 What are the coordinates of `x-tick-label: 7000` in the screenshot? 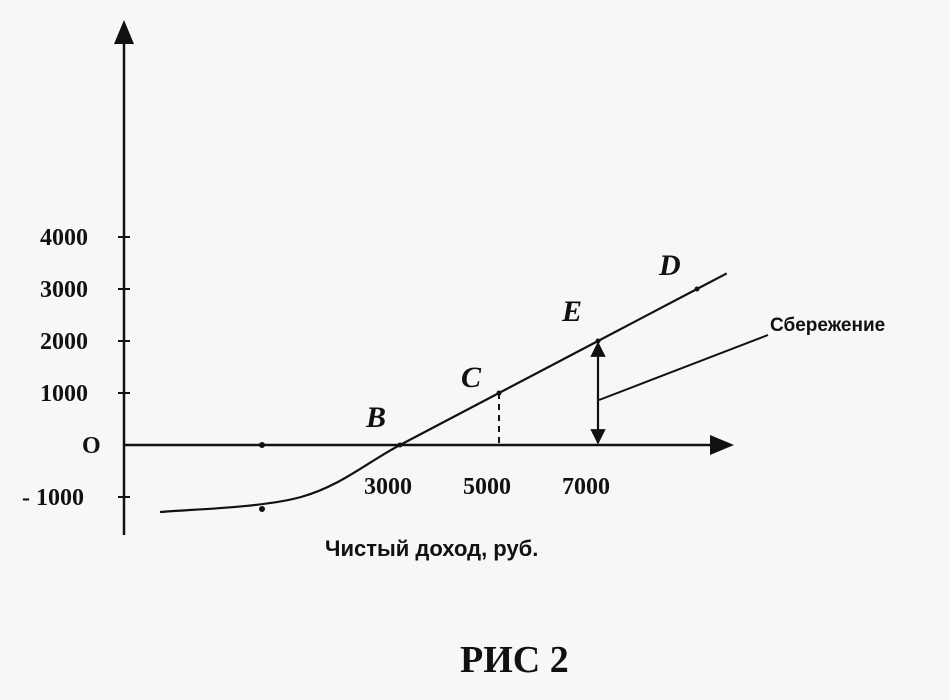 It's located at (586, 487).